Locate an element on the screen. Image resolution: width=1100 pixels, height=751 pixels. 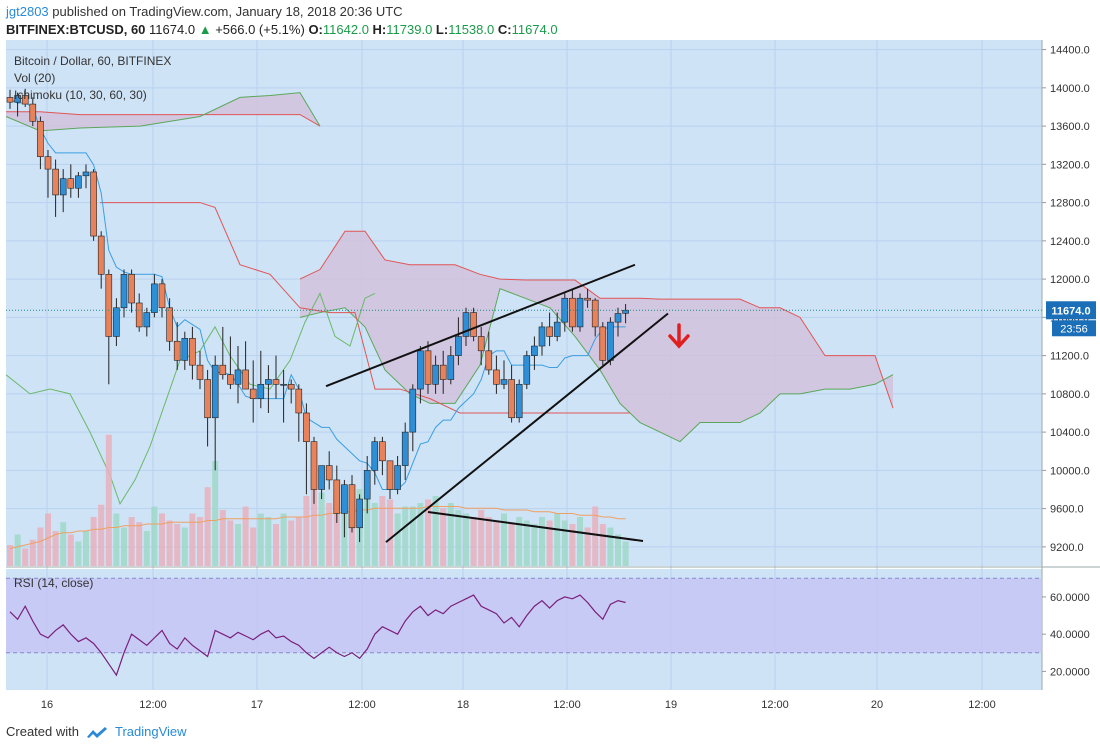
close-label: C: is located at coordinates (504, 29).